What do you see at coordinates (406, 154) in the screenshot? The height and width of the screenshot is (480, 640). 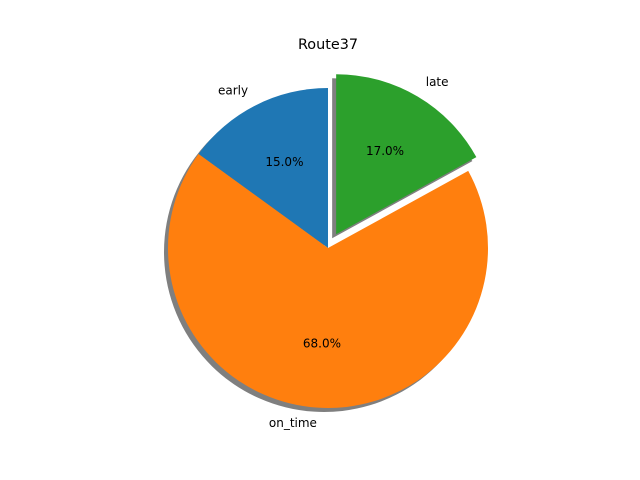 I see `pie-slice-late` at bounding box center [406, 154].